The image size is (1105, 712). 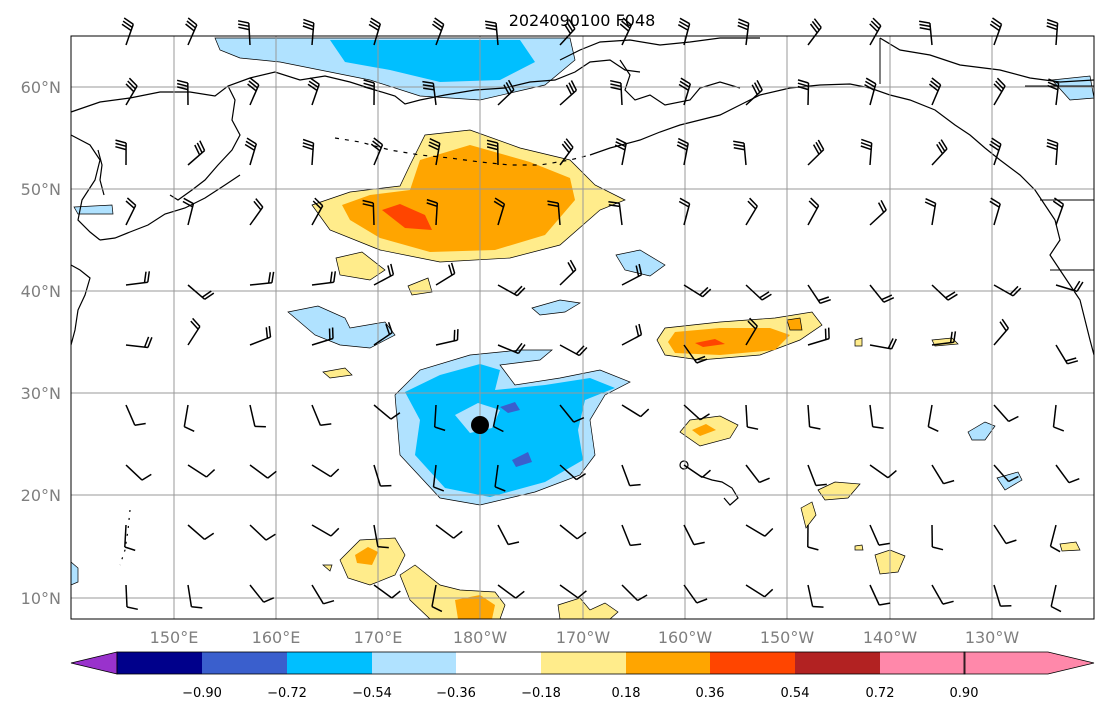 I want to click on coastline-kamchatka, so click(x=205, y=143).